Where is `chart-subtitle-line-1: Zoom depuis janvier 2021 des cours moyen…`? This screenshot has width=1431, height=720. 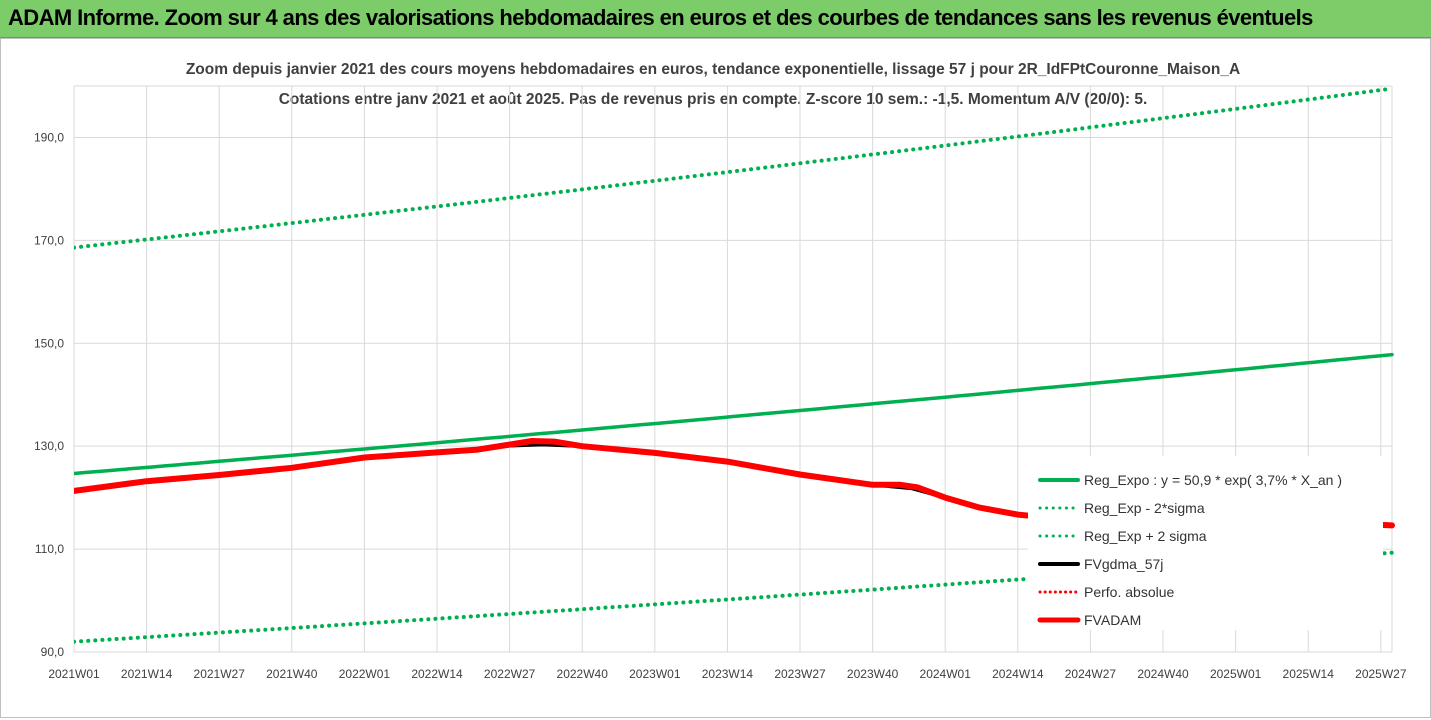
chart-subtitle-line-1: Zoom depuis janvier 2021 des cours moyen… is located at coordinates (713, 69).